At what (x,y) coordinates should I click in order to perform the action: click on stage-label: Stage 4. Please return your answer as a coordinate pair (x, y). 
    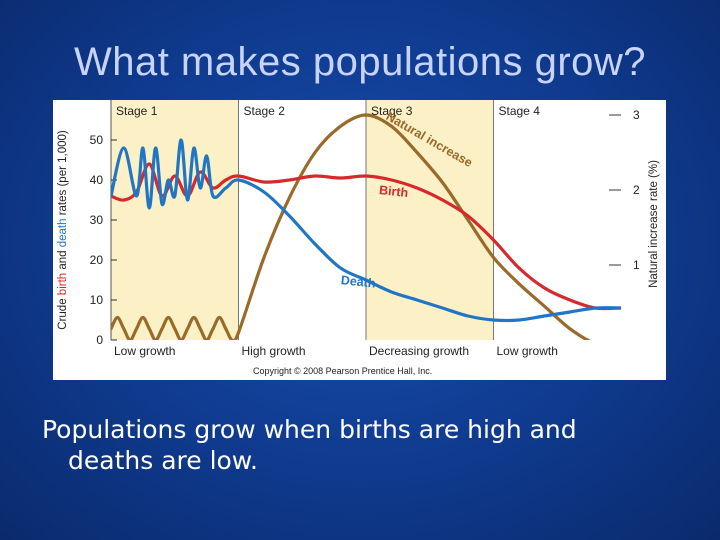
    Looking at the image, I should click on (520, 111).